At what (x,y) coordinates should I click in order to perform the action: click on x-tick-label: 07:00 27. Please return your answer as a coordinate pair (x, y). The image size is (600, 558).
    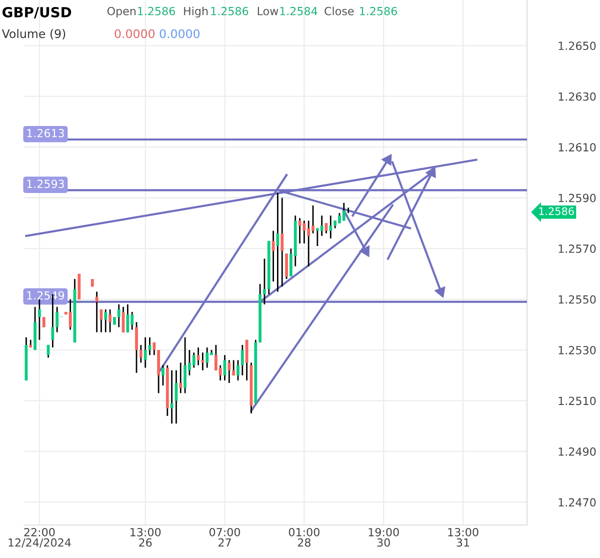
    Looking at the image, I should click on (224, 537).